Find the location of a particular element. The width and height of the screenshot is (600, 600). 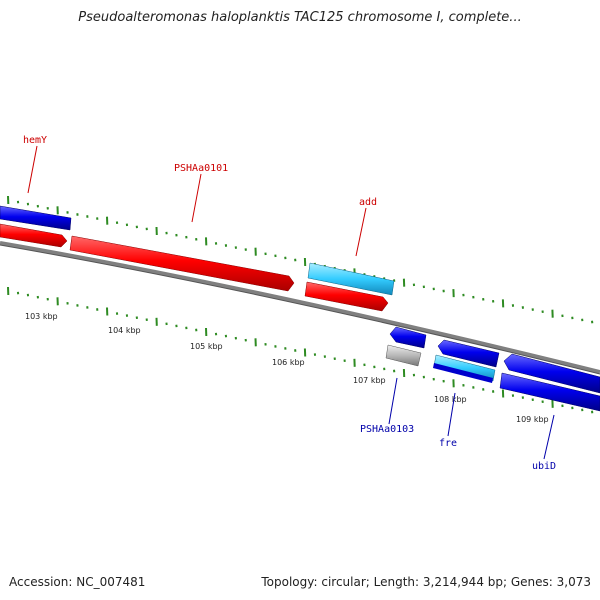

gene-arrow-fre-shadow is located at coordinates (463, 373).